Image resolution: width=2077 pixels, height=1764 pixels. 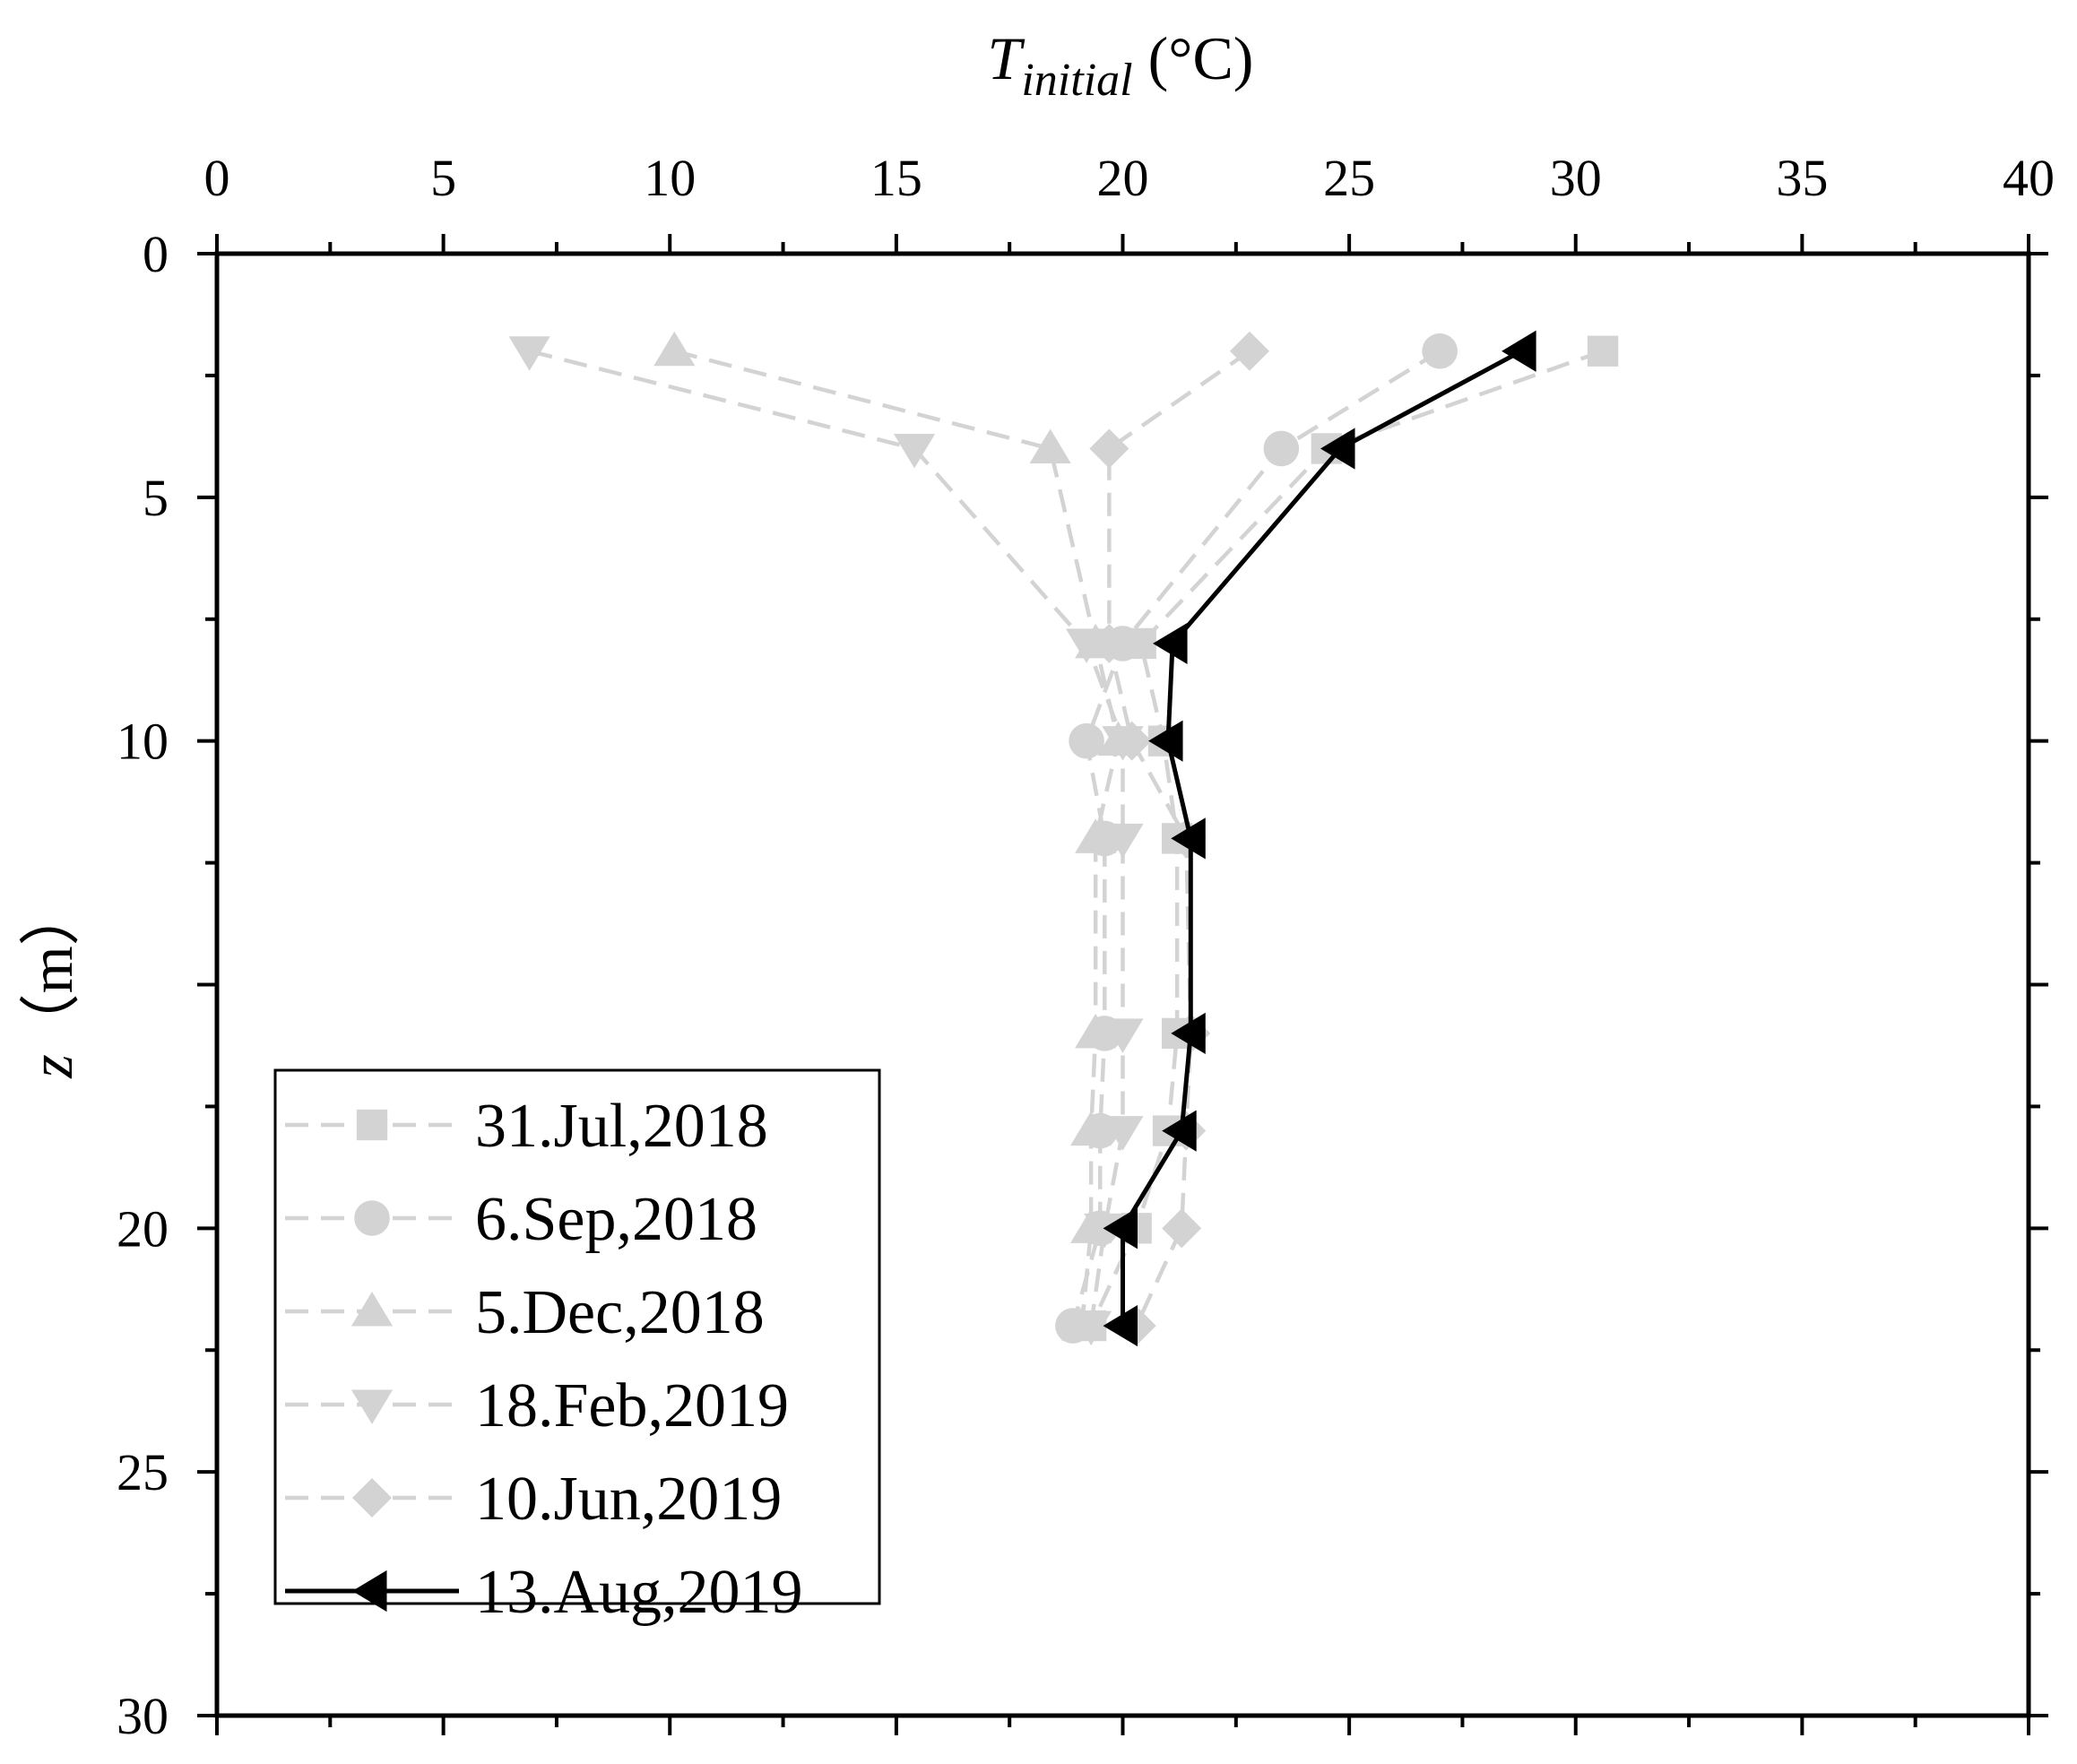 I want to click on legend-item: 31.Jul,2018, so click(x=526, y=1126).